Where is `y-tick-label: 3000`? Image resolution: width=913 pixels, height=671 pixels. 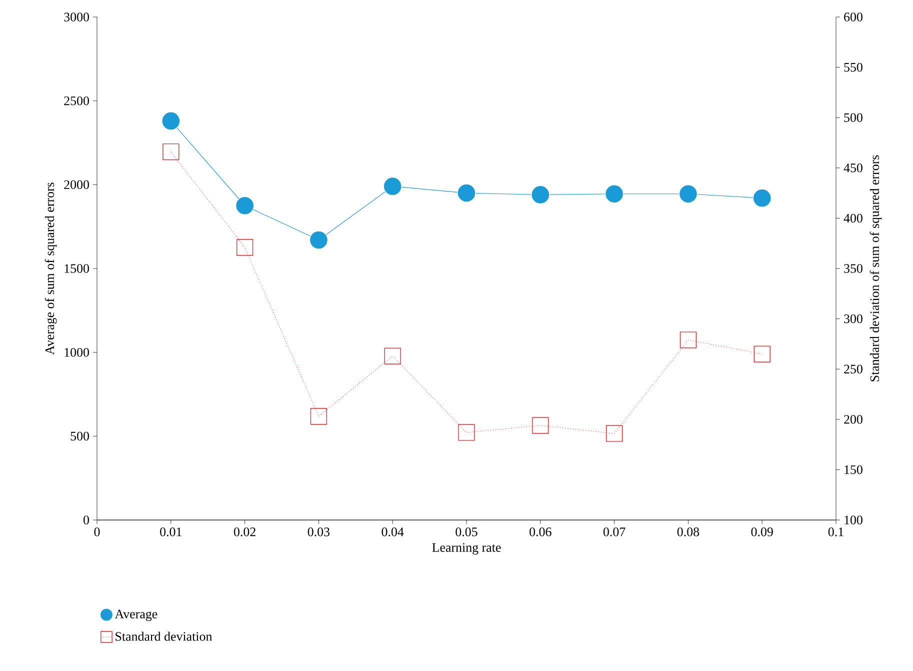
y-tick-label: 3000 is located at coordinates (76, 17).